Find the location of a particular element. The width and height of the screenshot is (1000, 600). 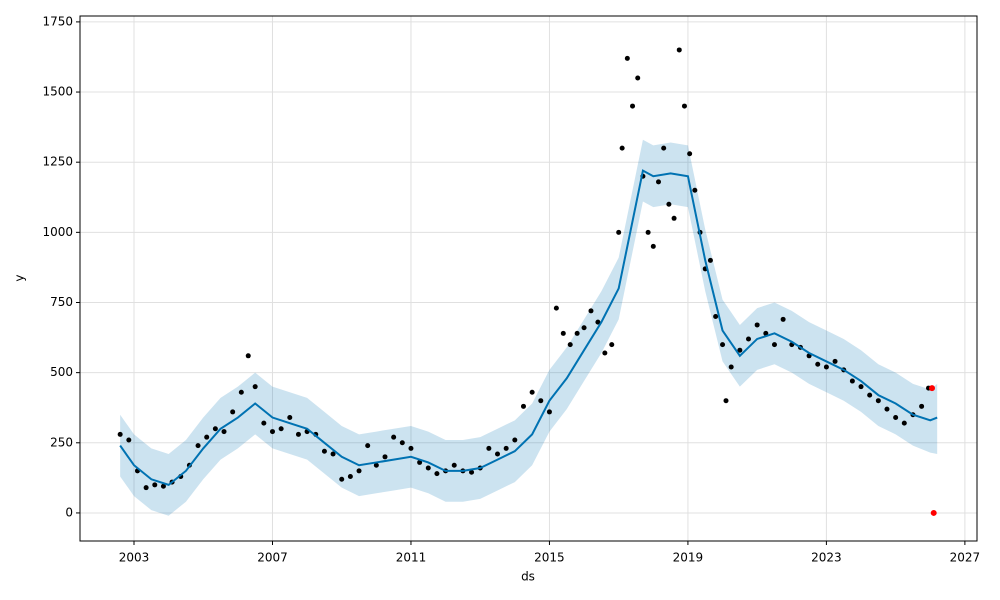

y-tick-label: 250 is located at coordinates (61, 442).